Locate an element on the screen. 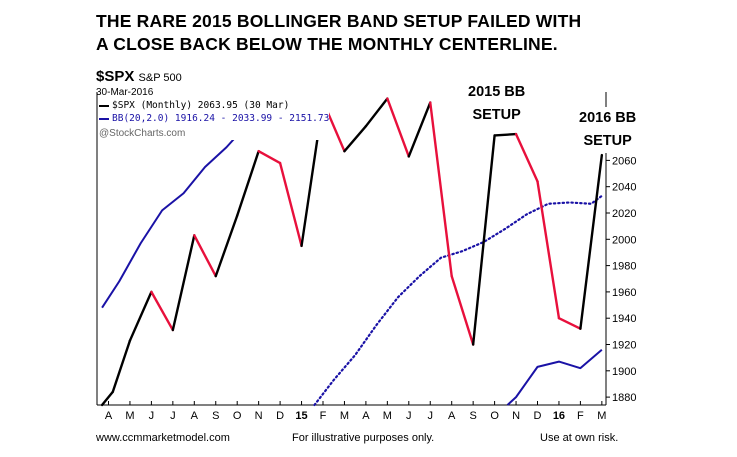 Image resolution: width=737 pixels, height=457 pixels. legend-price: $SPX (Monthly) 2063.95 (30 Mar) is located at coordinates (214, 105).